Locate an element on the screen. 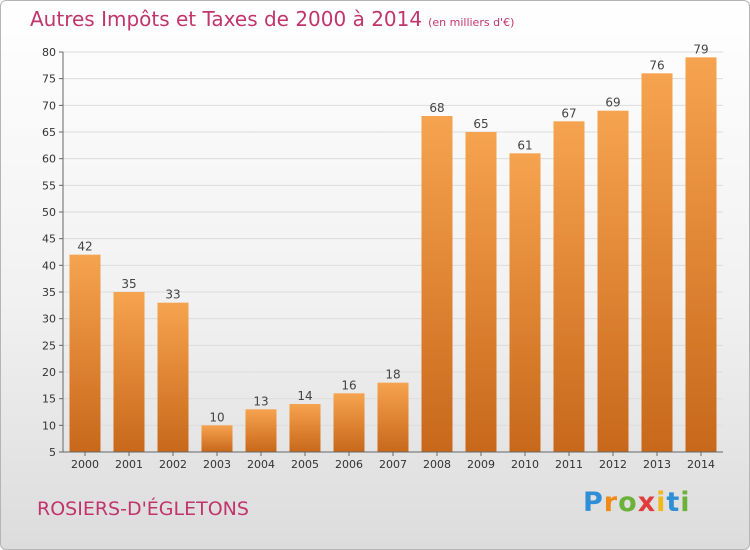 The width and height of the screenshot is (750, 550). data-label: 10 is located at coordinates (216, 417).